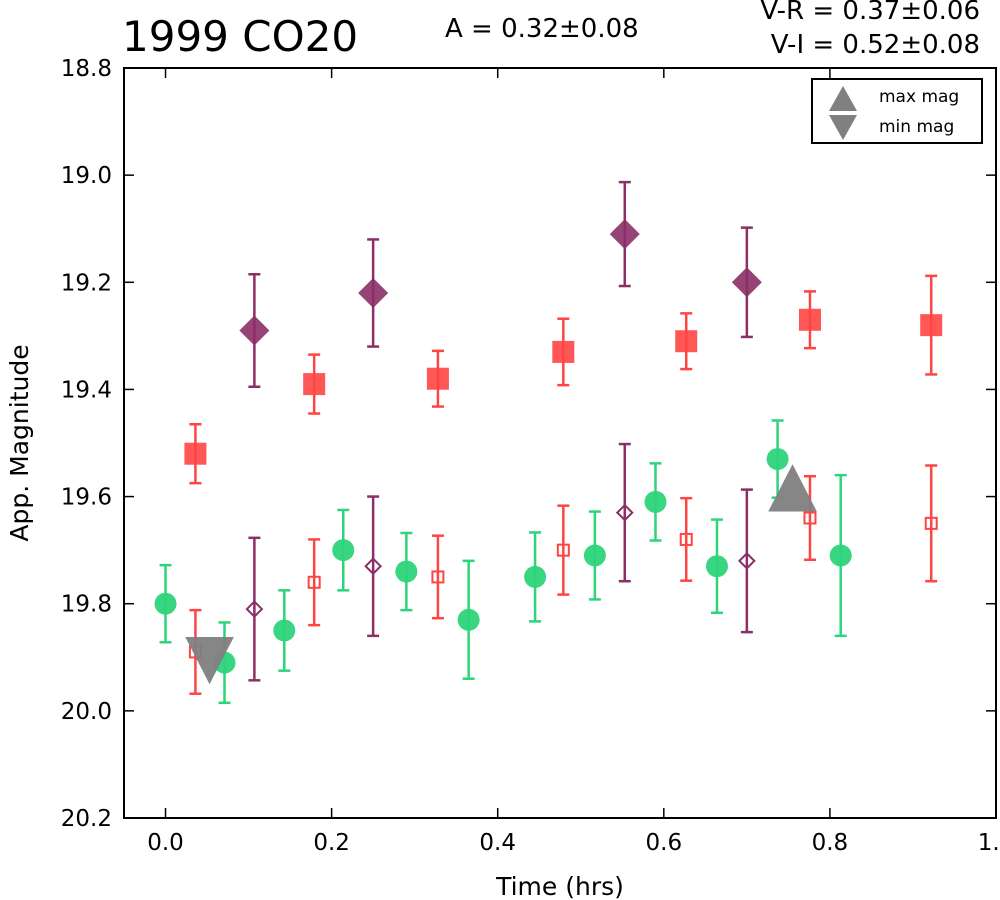 This screenshot has width=1000, height=900. Describe the element at coordinates (792, 488) in the screenshot. I see `extremum-triangle-up` at that location.